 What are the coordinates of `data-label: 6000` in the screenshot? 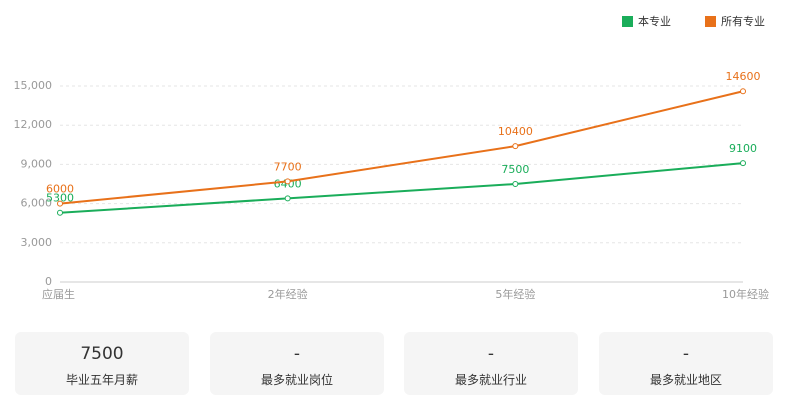 It's located at (60, 189).